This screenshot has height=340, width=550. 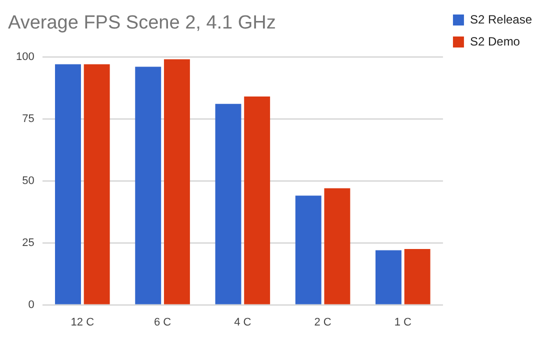 What do you see at coordinates (31, 304) in the screenshot?
I see `y-tick-label: 0` at bounding box center [31, 304].